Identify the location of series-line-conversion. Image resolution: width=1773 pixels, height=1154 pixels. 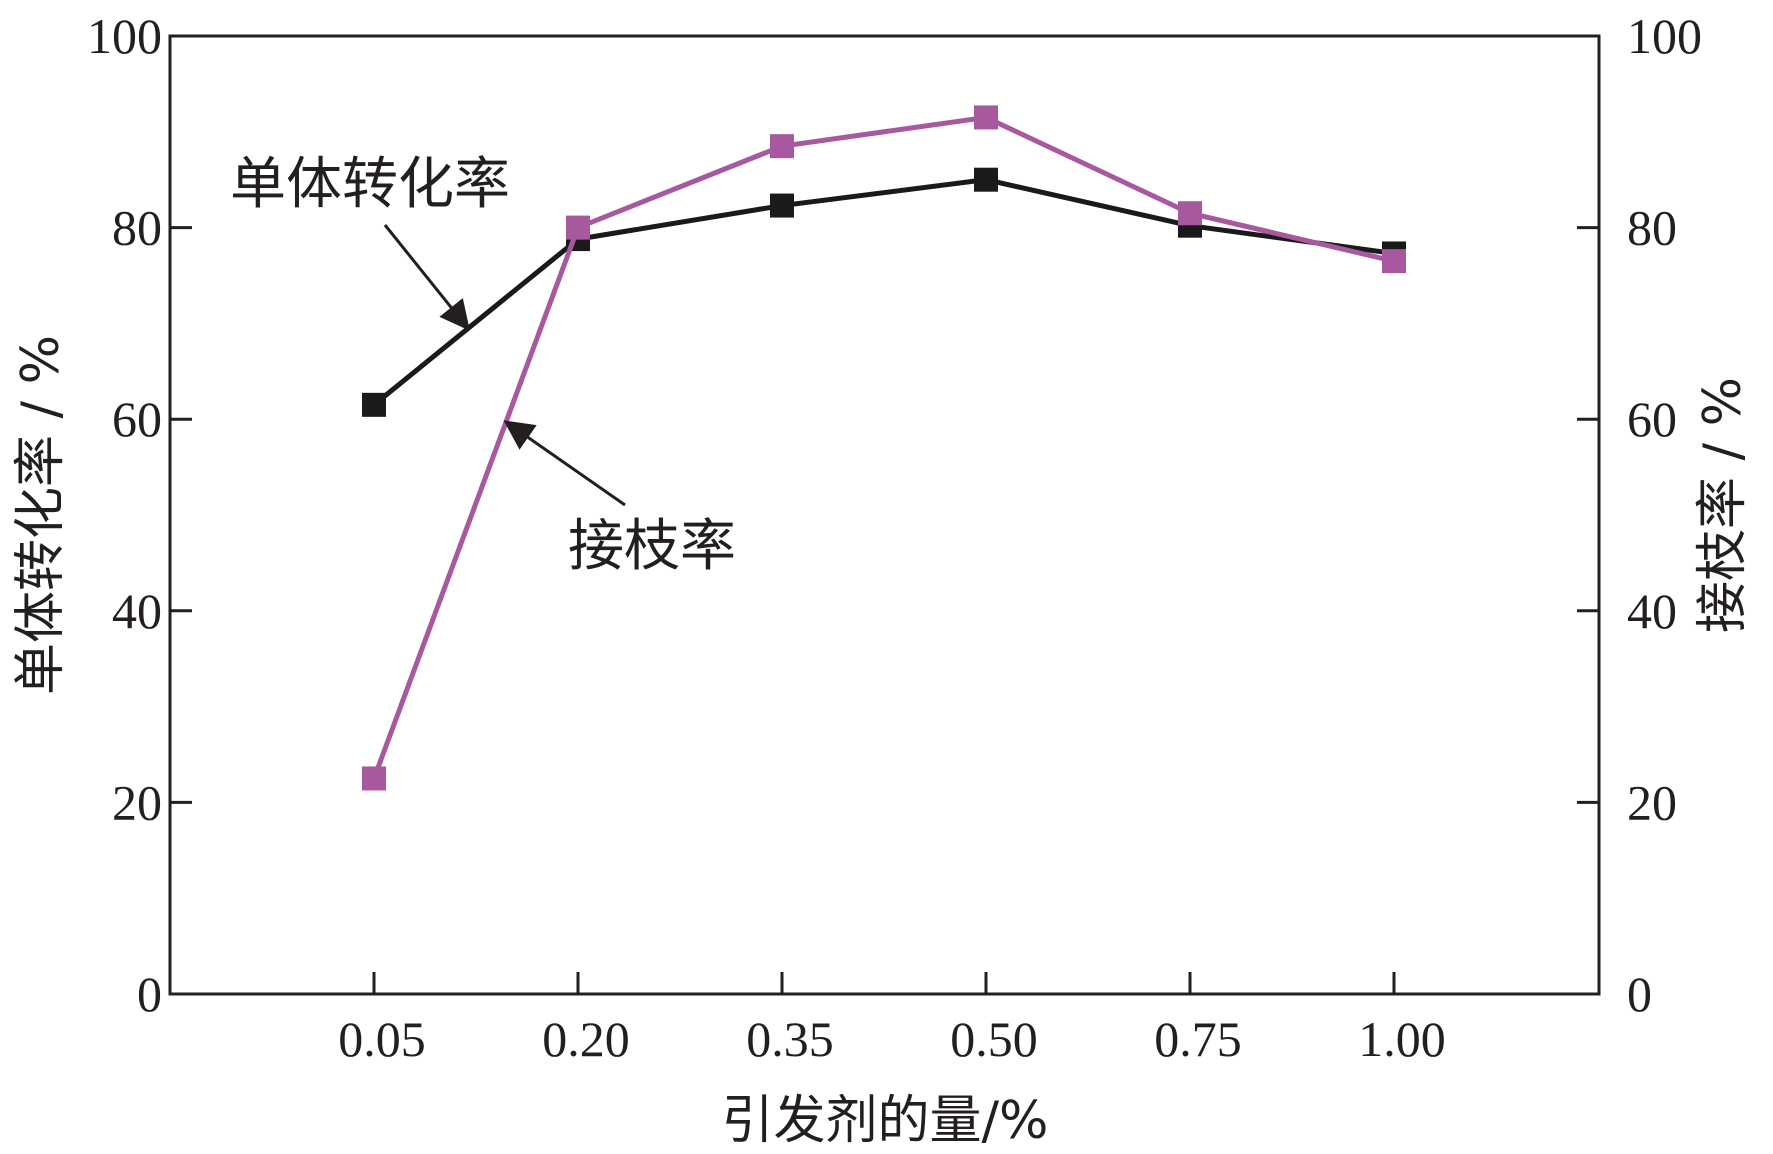
(883, 292).